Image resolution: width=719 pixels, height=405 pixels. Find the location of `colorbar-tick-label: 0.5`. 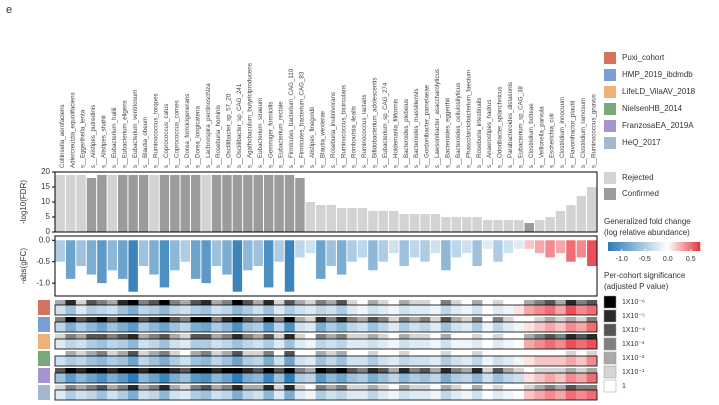

colorbar-tick-label: 0.5 is located at coordinates (691, 259).